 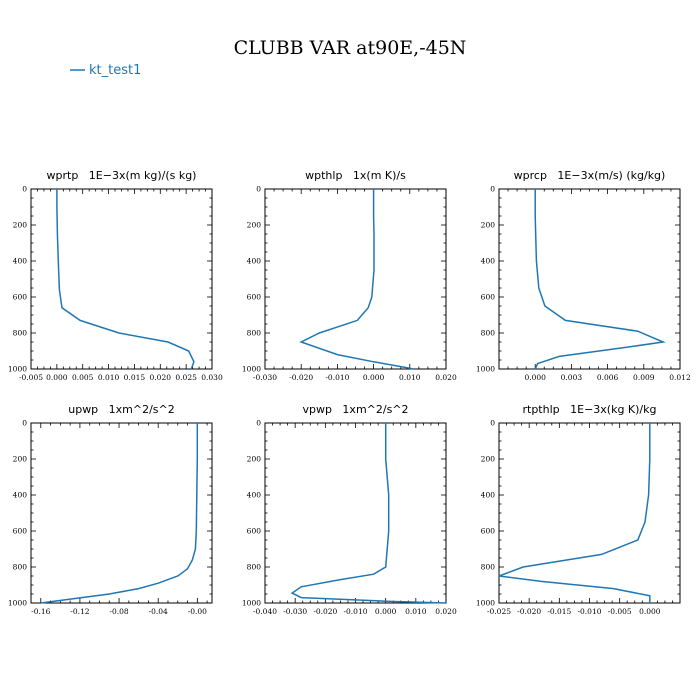 I want to click on x-tick-label: -0.015, so click(x=559, y=611).